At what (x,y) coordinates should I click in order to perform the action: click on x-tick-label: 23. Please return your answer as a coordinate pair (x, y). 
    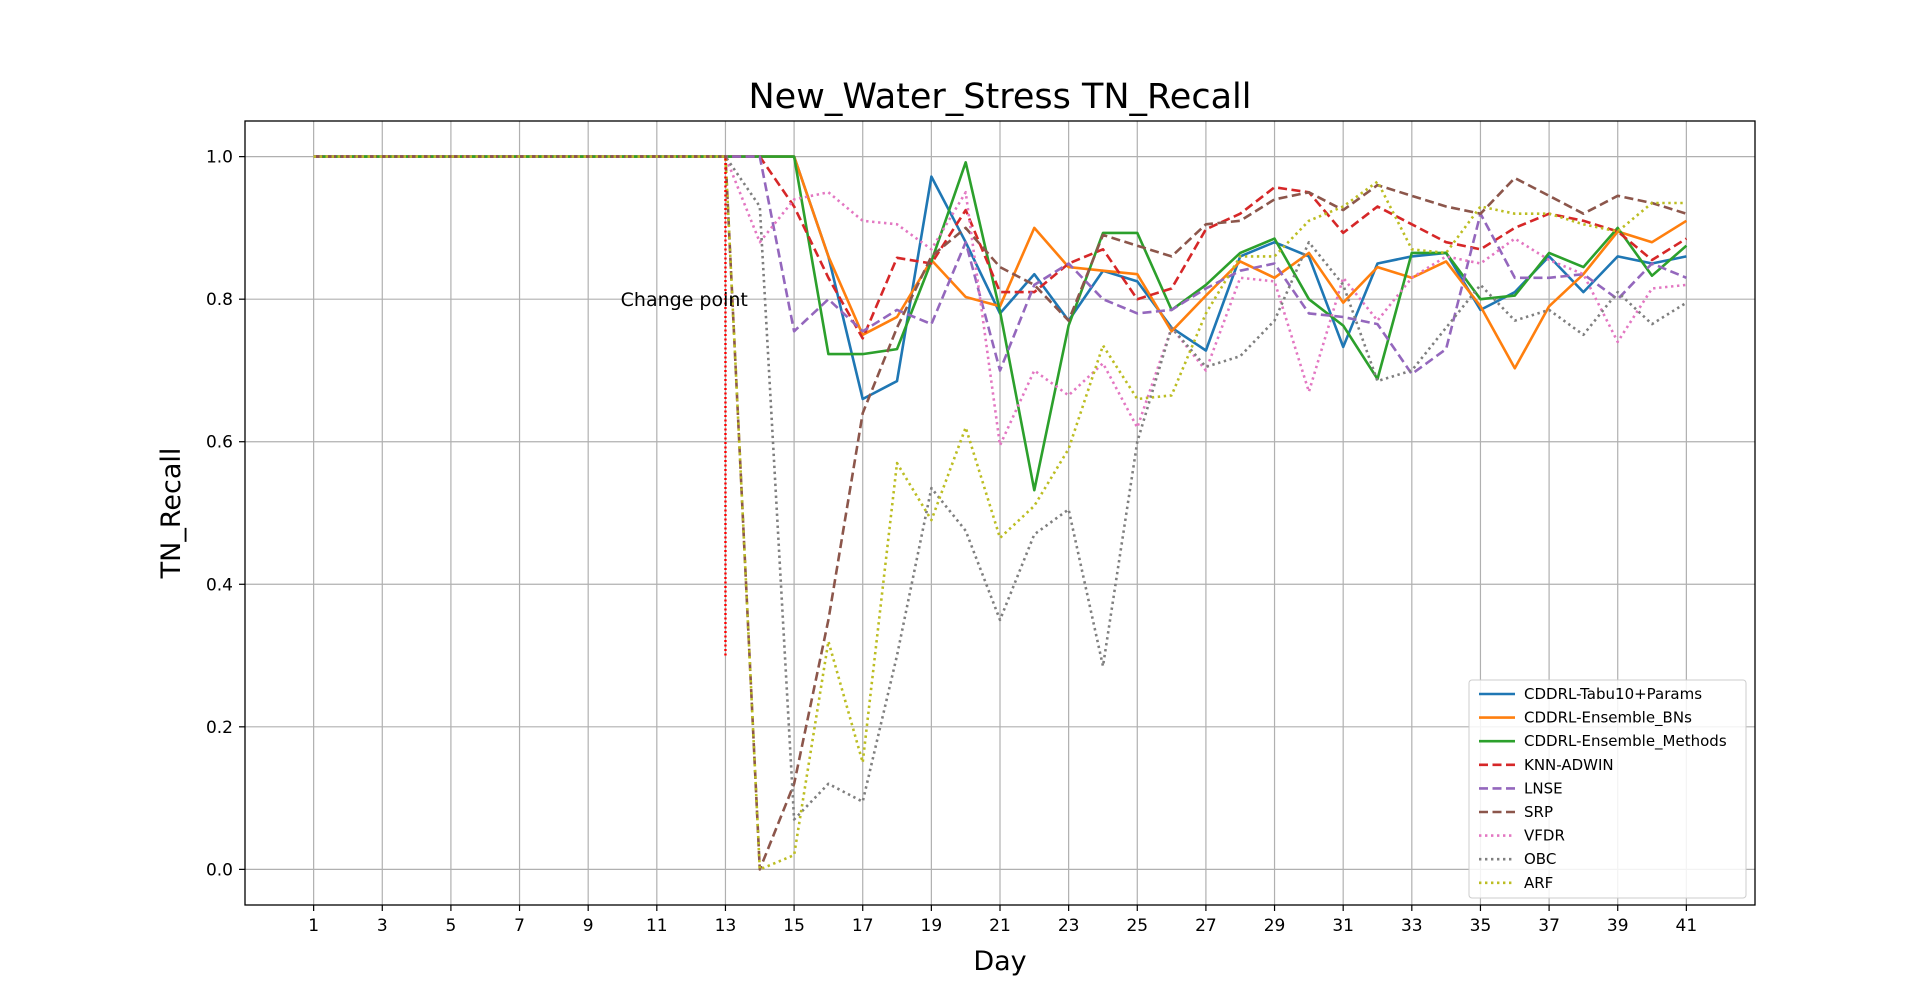
    Looking at the image, I should click on (1069, 926).